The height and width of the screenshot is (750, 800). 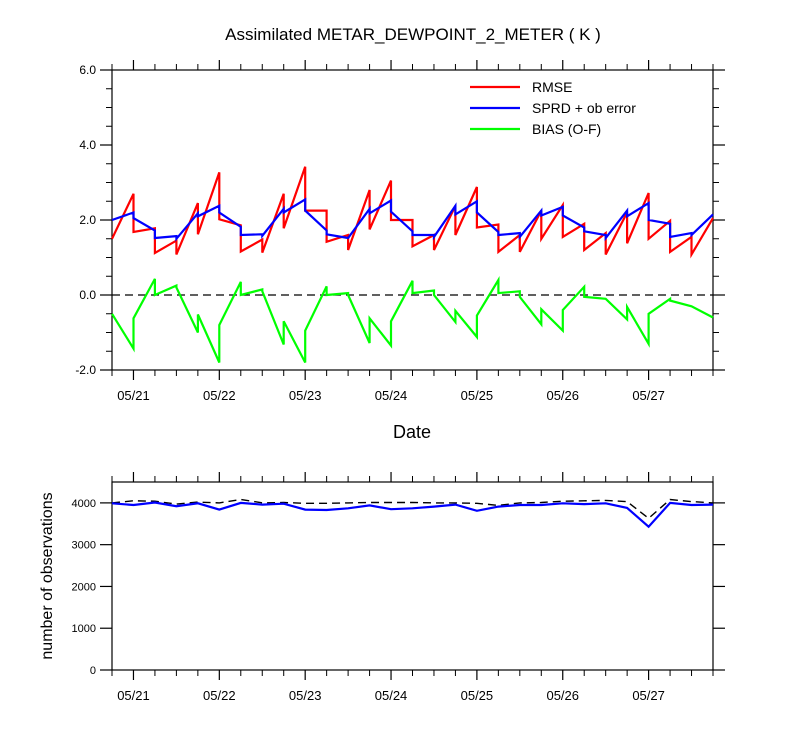 What do you see at coordinates (562, 695) in the screenshot?
I see `bottom-x-tick-label: 05/26` at bounding box center [562, 695].